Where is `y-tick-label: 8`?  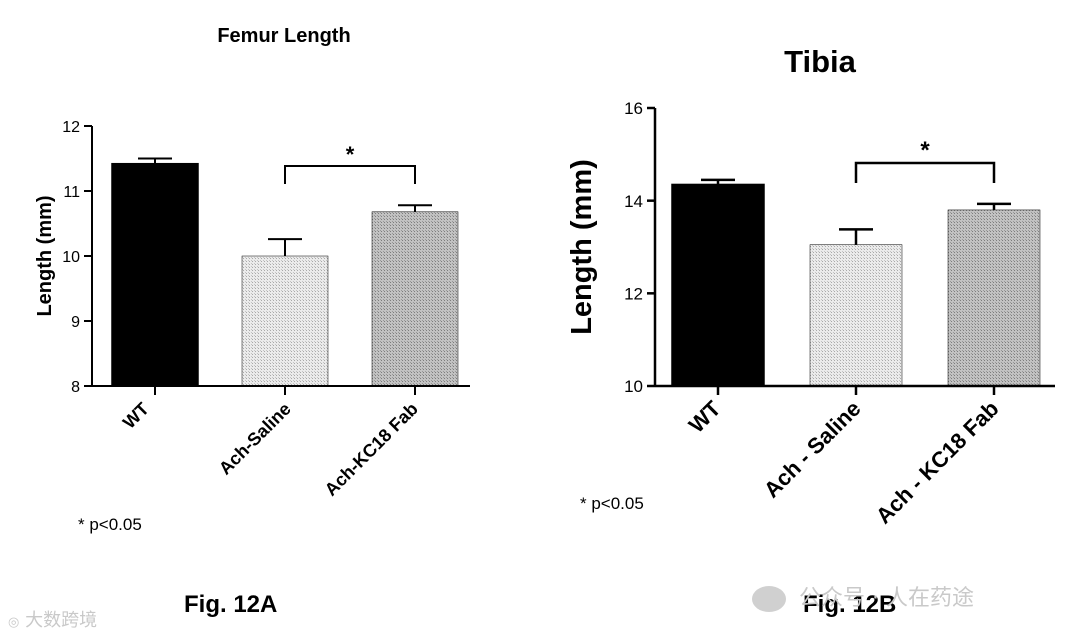
y-tick-label: 8 is located at coordinates (75, 387).